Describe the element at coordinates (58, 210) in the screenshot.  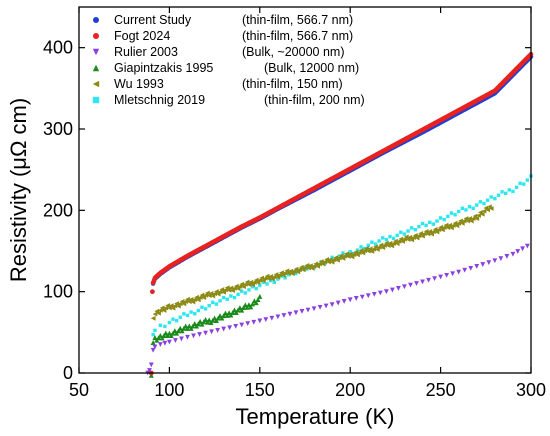
I see `y-tick-label: 200` at that location.